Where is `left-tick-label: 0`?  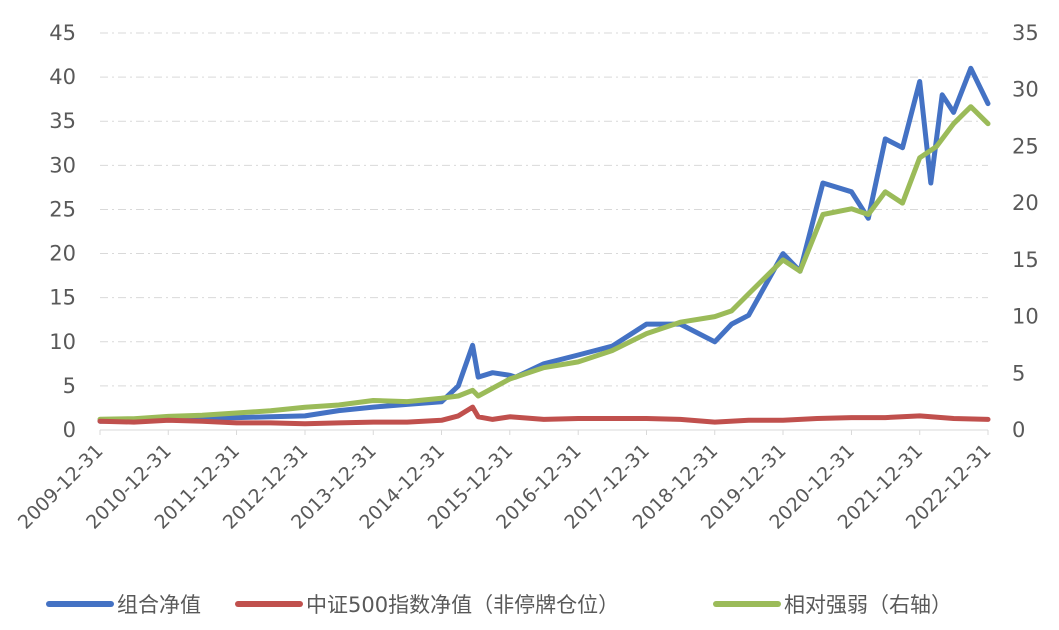 left-tick-label: 0 is located at coordinates (69, 430).